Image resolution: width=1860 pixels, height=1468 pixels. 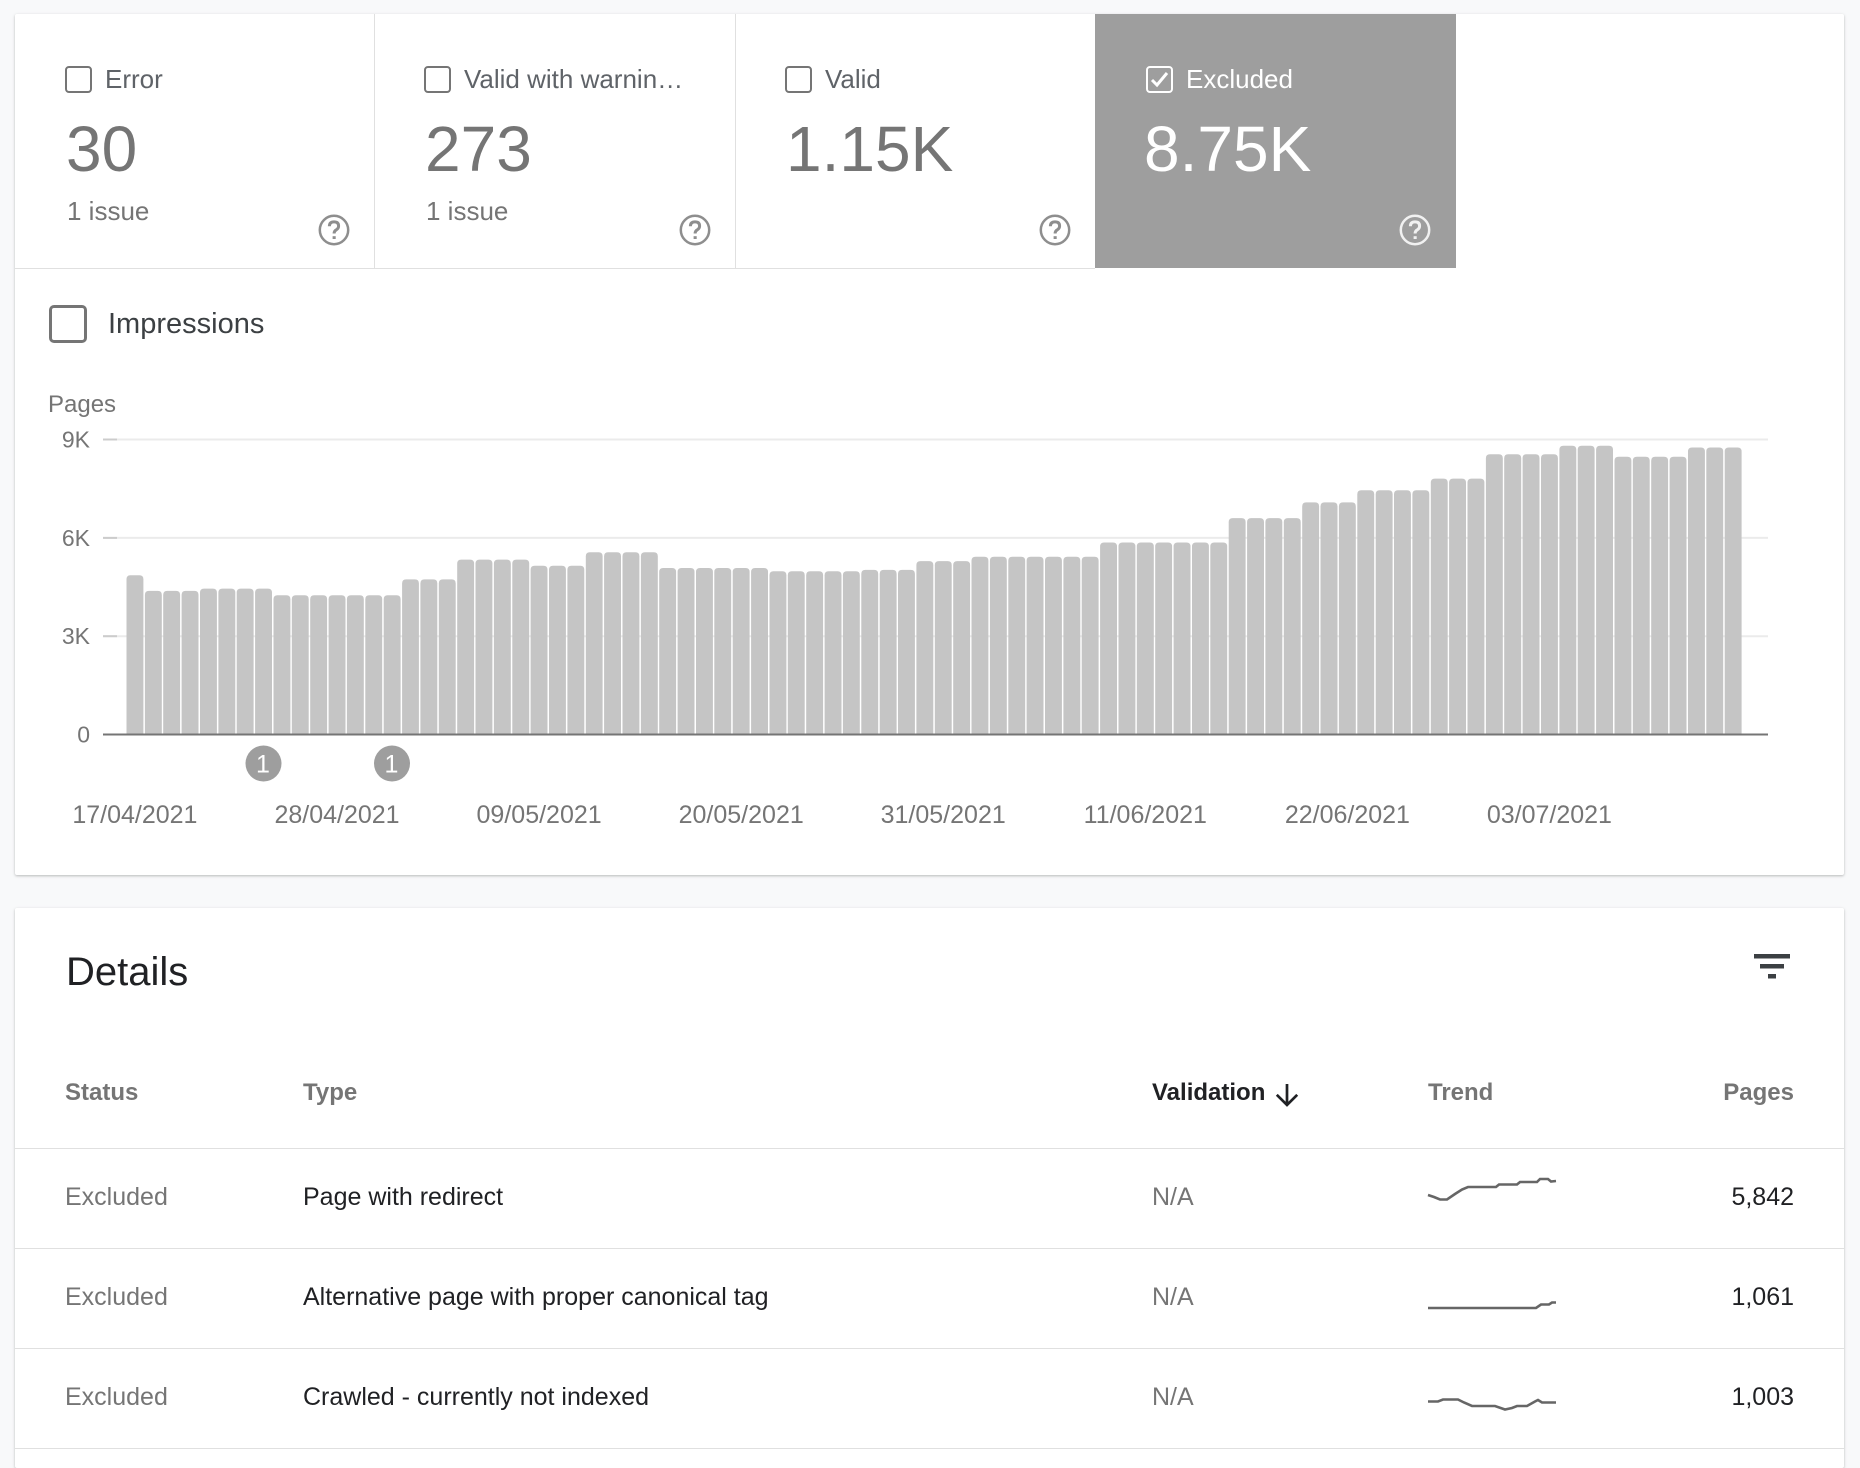 I want to click on svg-text: 17/04/2021, so click(x=134, y=815).